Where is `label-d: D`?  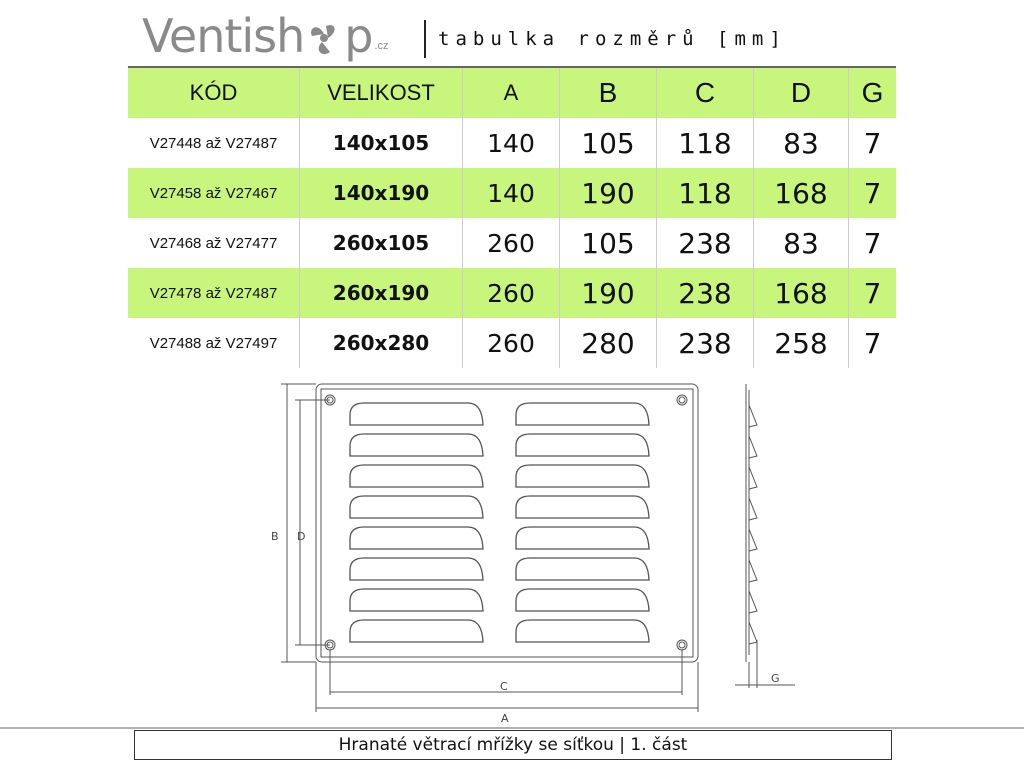 label-d: D is located at coordinates (301, 536).